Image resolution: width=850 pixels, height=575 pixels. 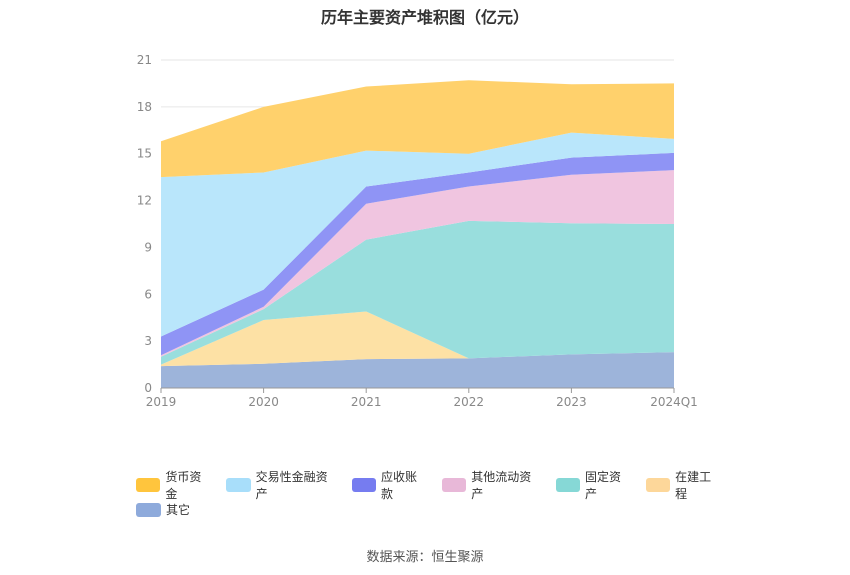 I want to click on legend-item: 其他流动资产, so click(x=491, y=485).